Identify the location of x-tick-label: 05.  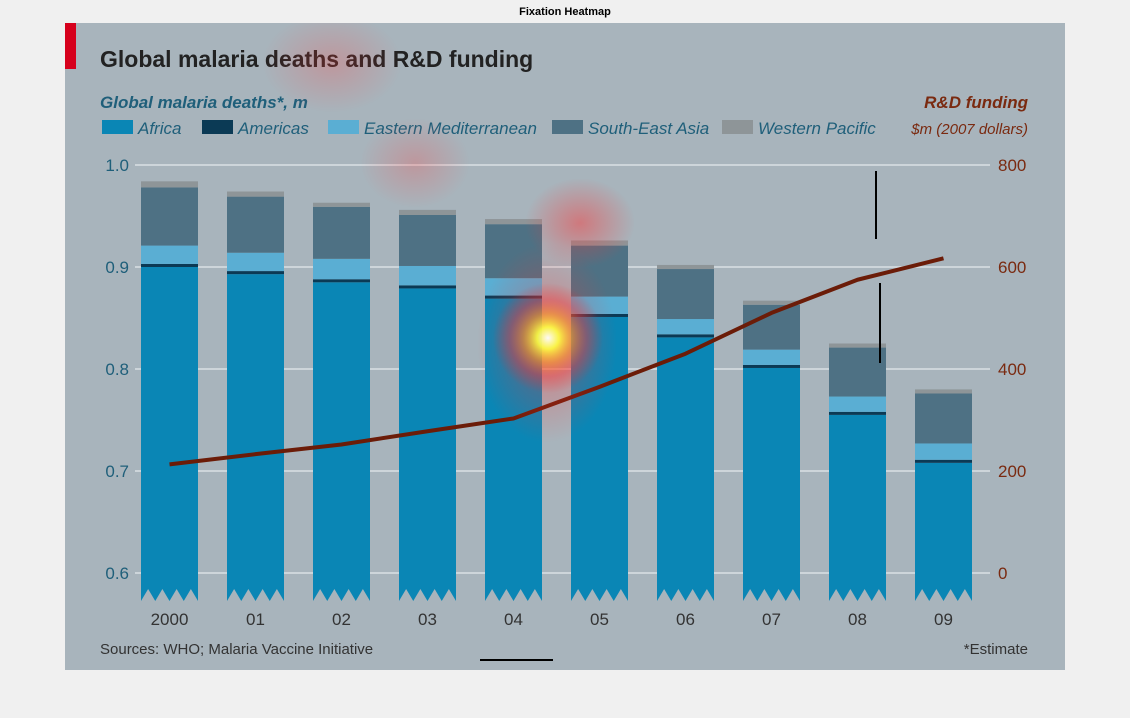
(599, 619).